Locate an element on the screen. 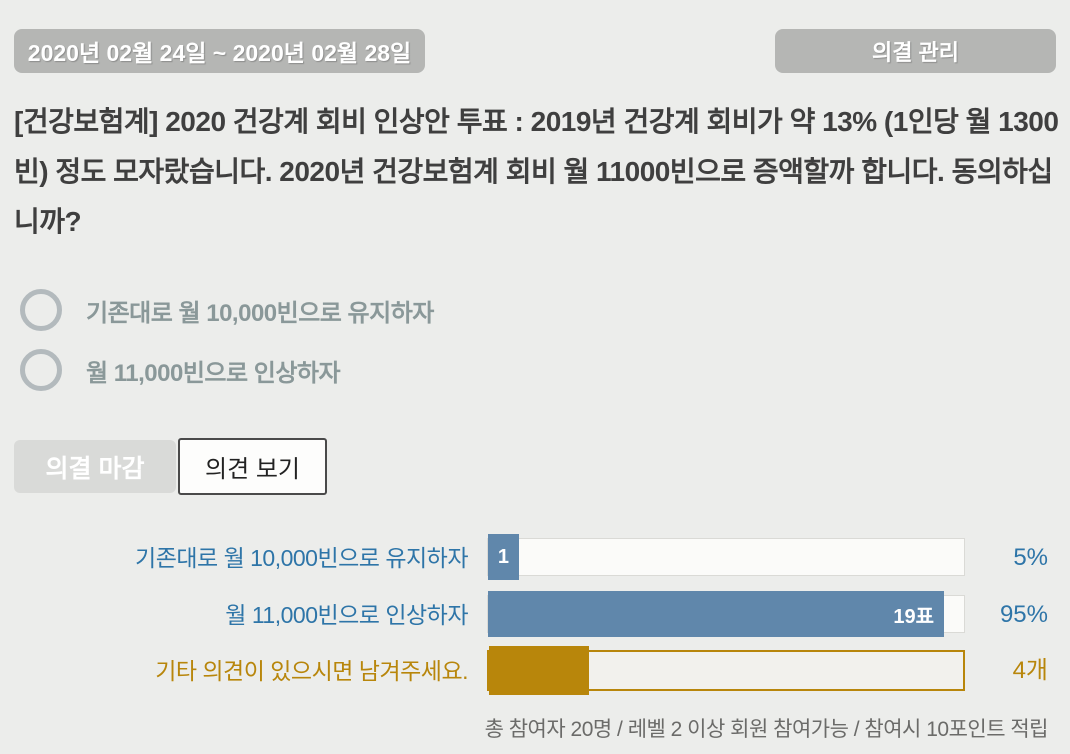 The image size is (1070, 754). result-row-other-comments: 기타 의견이 있으시면 남겨주세요. 4개 is located at coordinates (535, 670).